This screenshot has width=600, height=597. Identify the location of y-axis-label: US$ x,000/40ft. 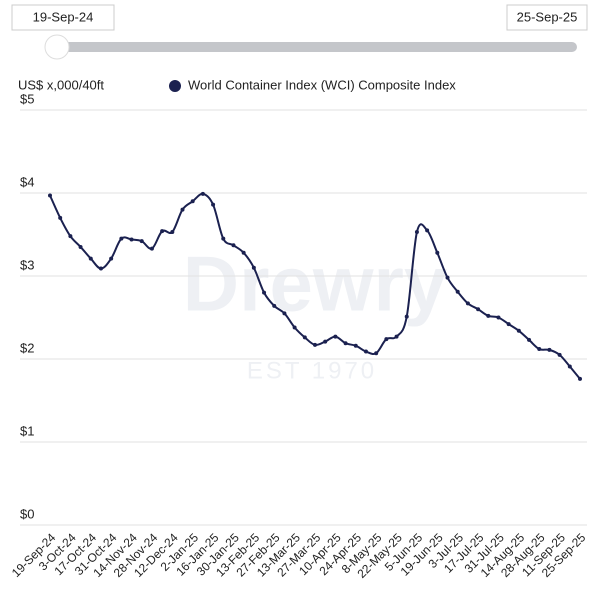
(61, 84).